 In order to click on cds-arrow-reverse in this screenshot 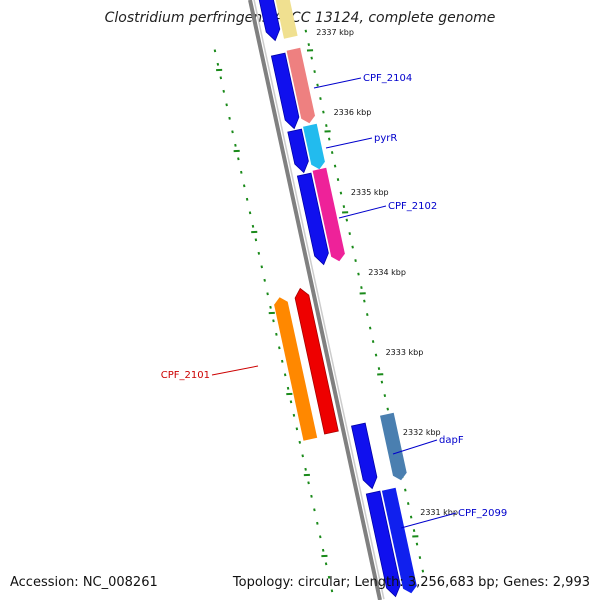, I will do `click(316, 361)`.